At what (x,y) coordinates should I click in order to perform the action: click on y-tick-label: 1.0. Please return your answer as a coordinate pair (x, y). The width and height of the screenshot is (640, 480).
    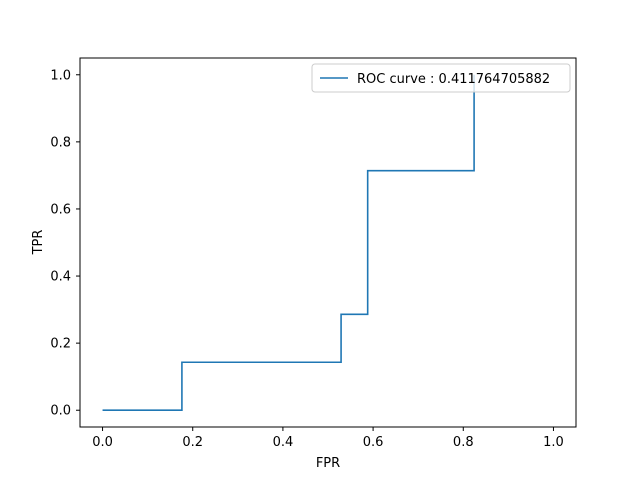
    Looking at the image, I should click on (60, 75).